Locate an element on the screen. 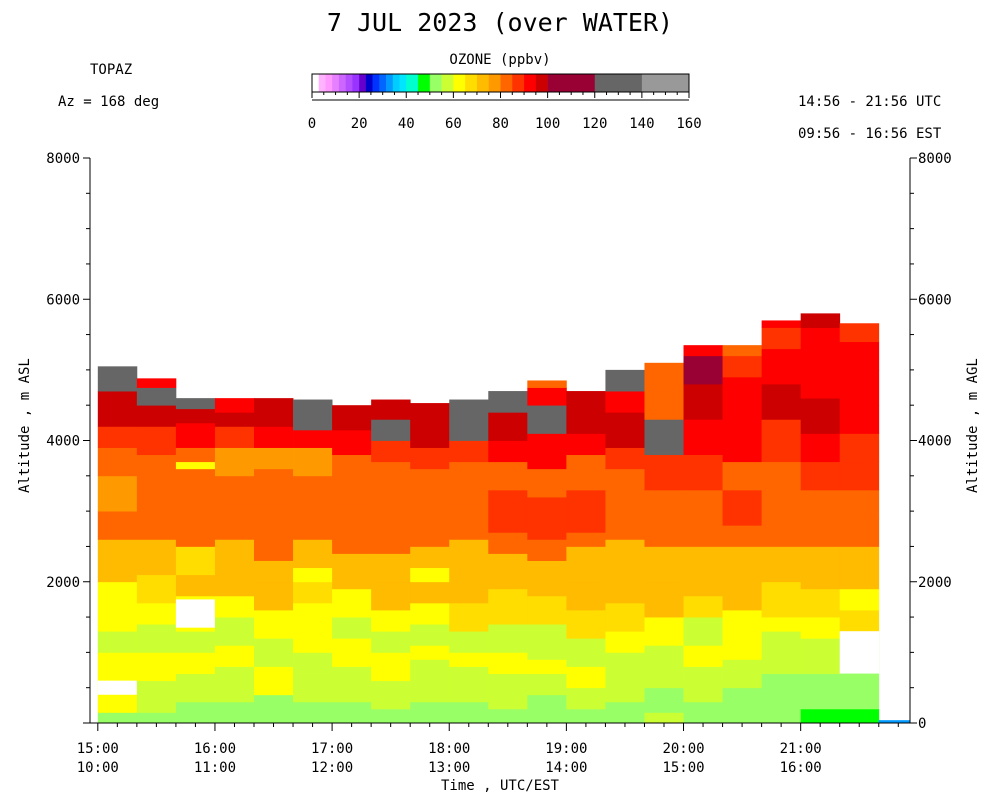 Image resolution: width=1000 pixels, height=800 pixels. x-tick-label-est: 15:00 is located at coordinates (683, 768).